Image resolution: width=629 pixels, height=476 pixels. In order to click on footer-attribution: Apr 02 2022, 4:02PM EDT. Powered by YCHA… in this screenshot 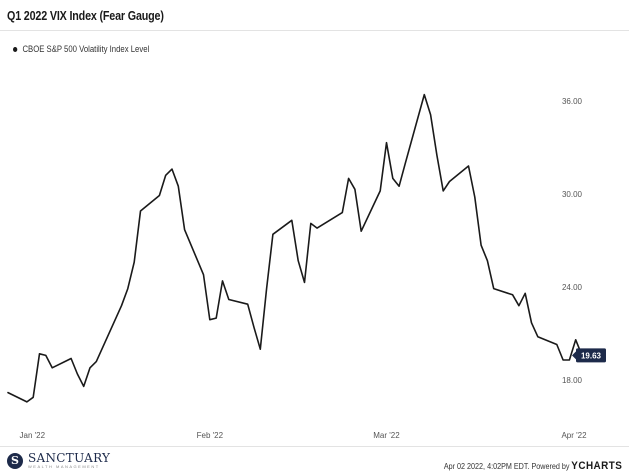, I will do `click(533, 466)`.